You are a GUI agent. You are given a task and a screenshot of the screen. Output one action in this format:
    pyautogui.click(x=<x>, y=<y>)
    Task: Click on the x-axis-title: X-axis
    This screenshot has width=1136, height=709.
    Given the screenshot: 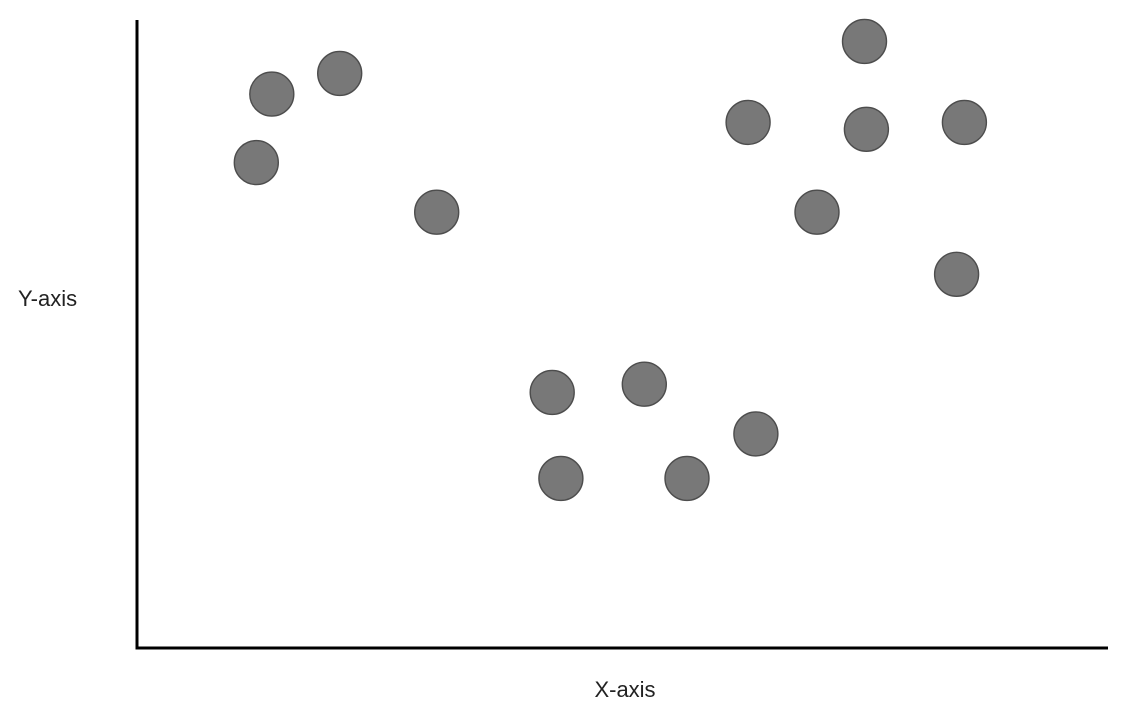 What is the action you would take?
    pyautogui.click(x=624, y=689)
    